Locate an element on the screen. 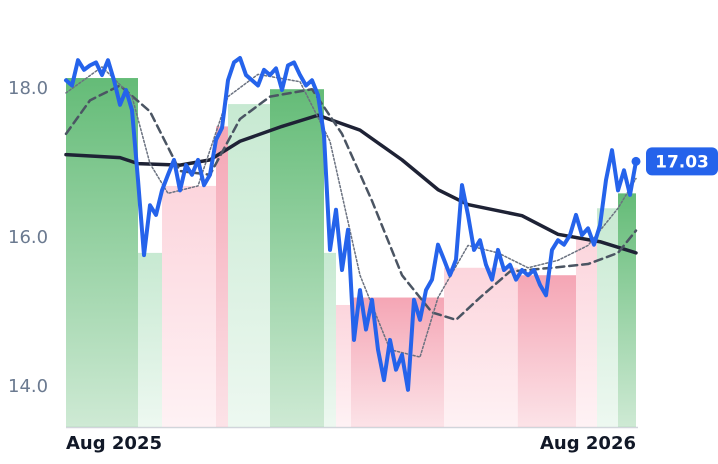 This screenshot has height=464, width=718. last-point is located at coordinates (636, 161).